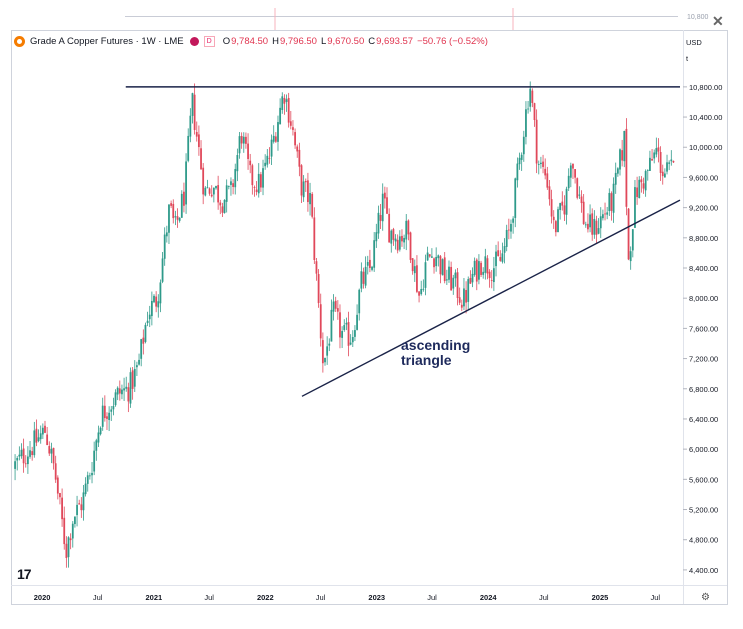  What do you see at coordinates (600, 597) in the screenshot?
I see `x-tick-label: 2025` at bounding box center [600, 597].